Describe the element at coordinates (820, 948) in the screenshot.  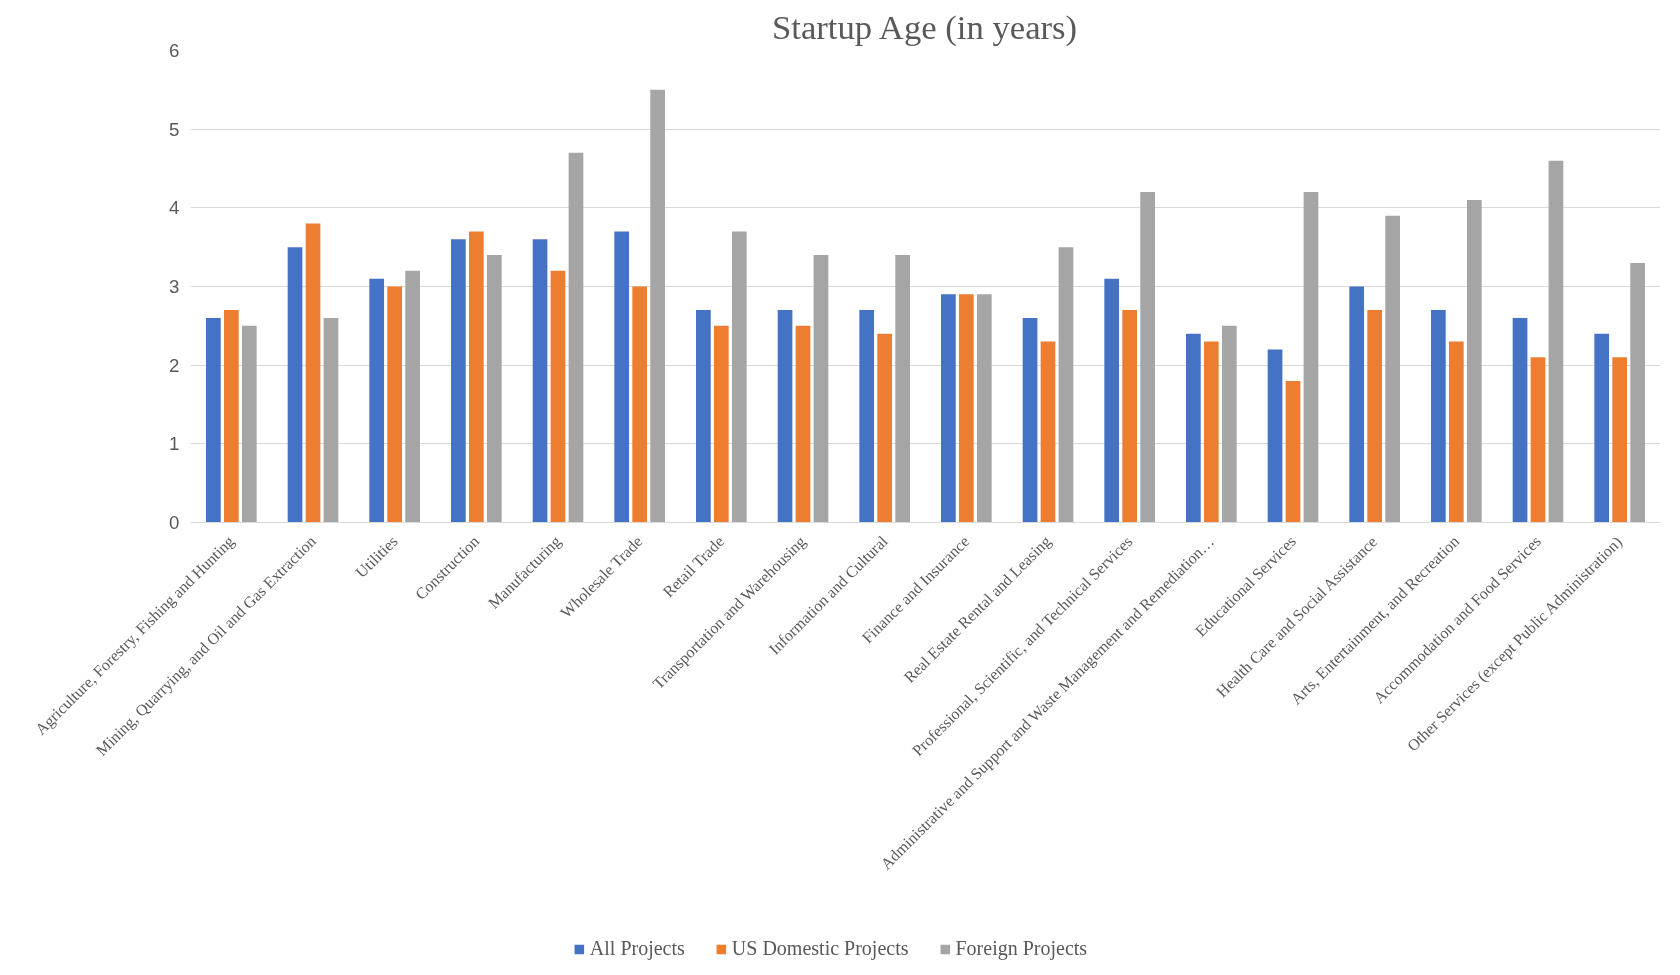
I see `legend-label: US Domestic Projects` at that location.